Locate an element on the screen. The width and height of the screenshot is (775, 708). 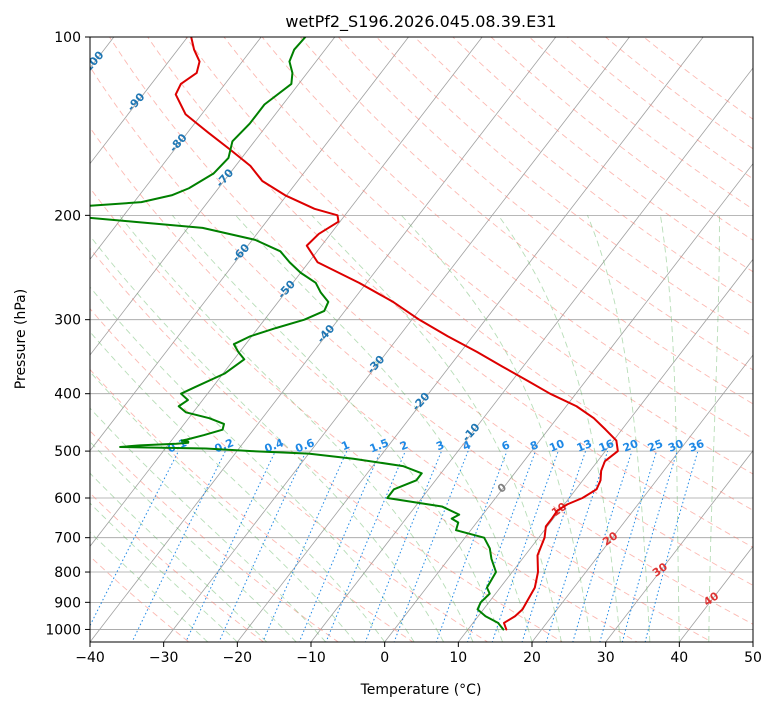
y-tick-label: 200 is located at coordinates (67, 216).